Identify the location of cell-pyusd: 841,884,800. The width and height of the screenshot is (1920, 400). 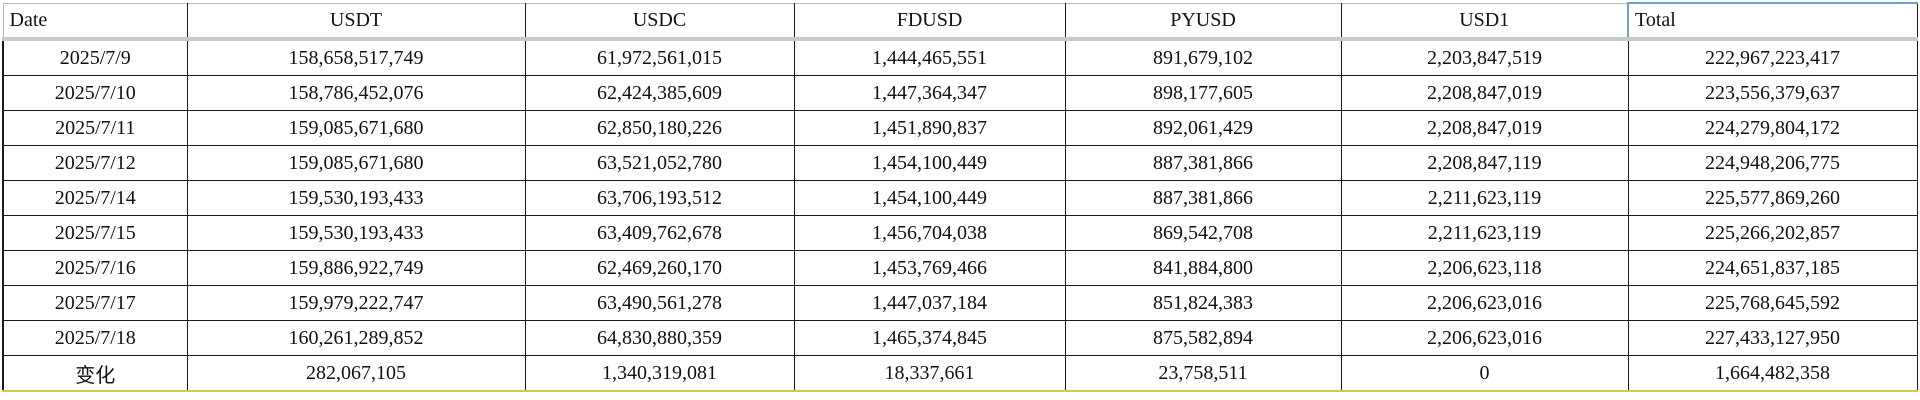
(1203, 268).